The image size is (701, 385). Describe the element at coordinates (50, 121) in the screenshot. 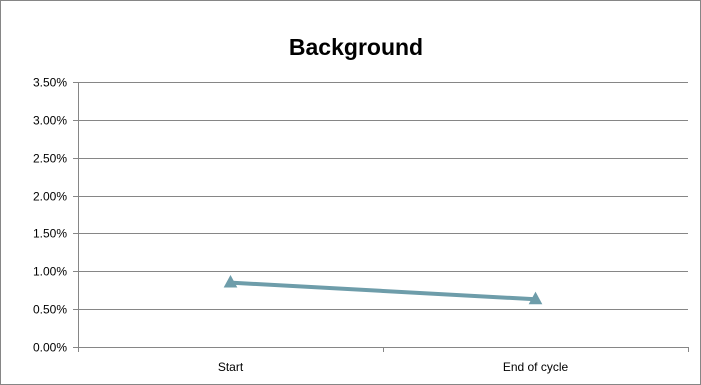

I see `y-tick-label: 3.00%` at that location.